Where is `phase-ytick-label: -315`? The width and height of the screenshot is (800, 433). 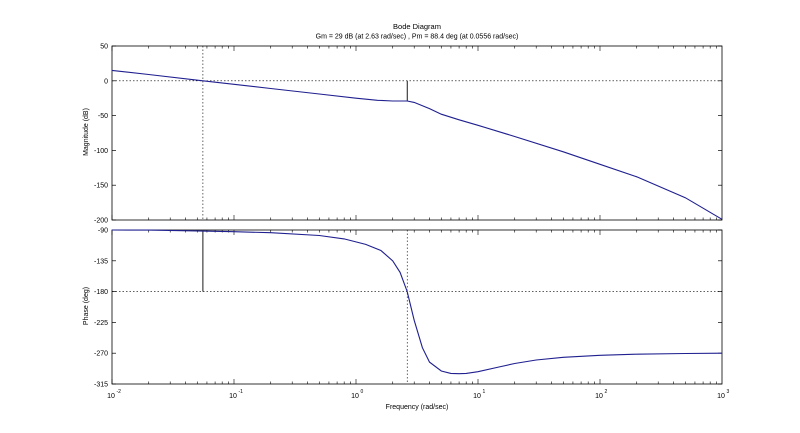
phase-ytick-label: -315 is located at coordinates (101, 385).